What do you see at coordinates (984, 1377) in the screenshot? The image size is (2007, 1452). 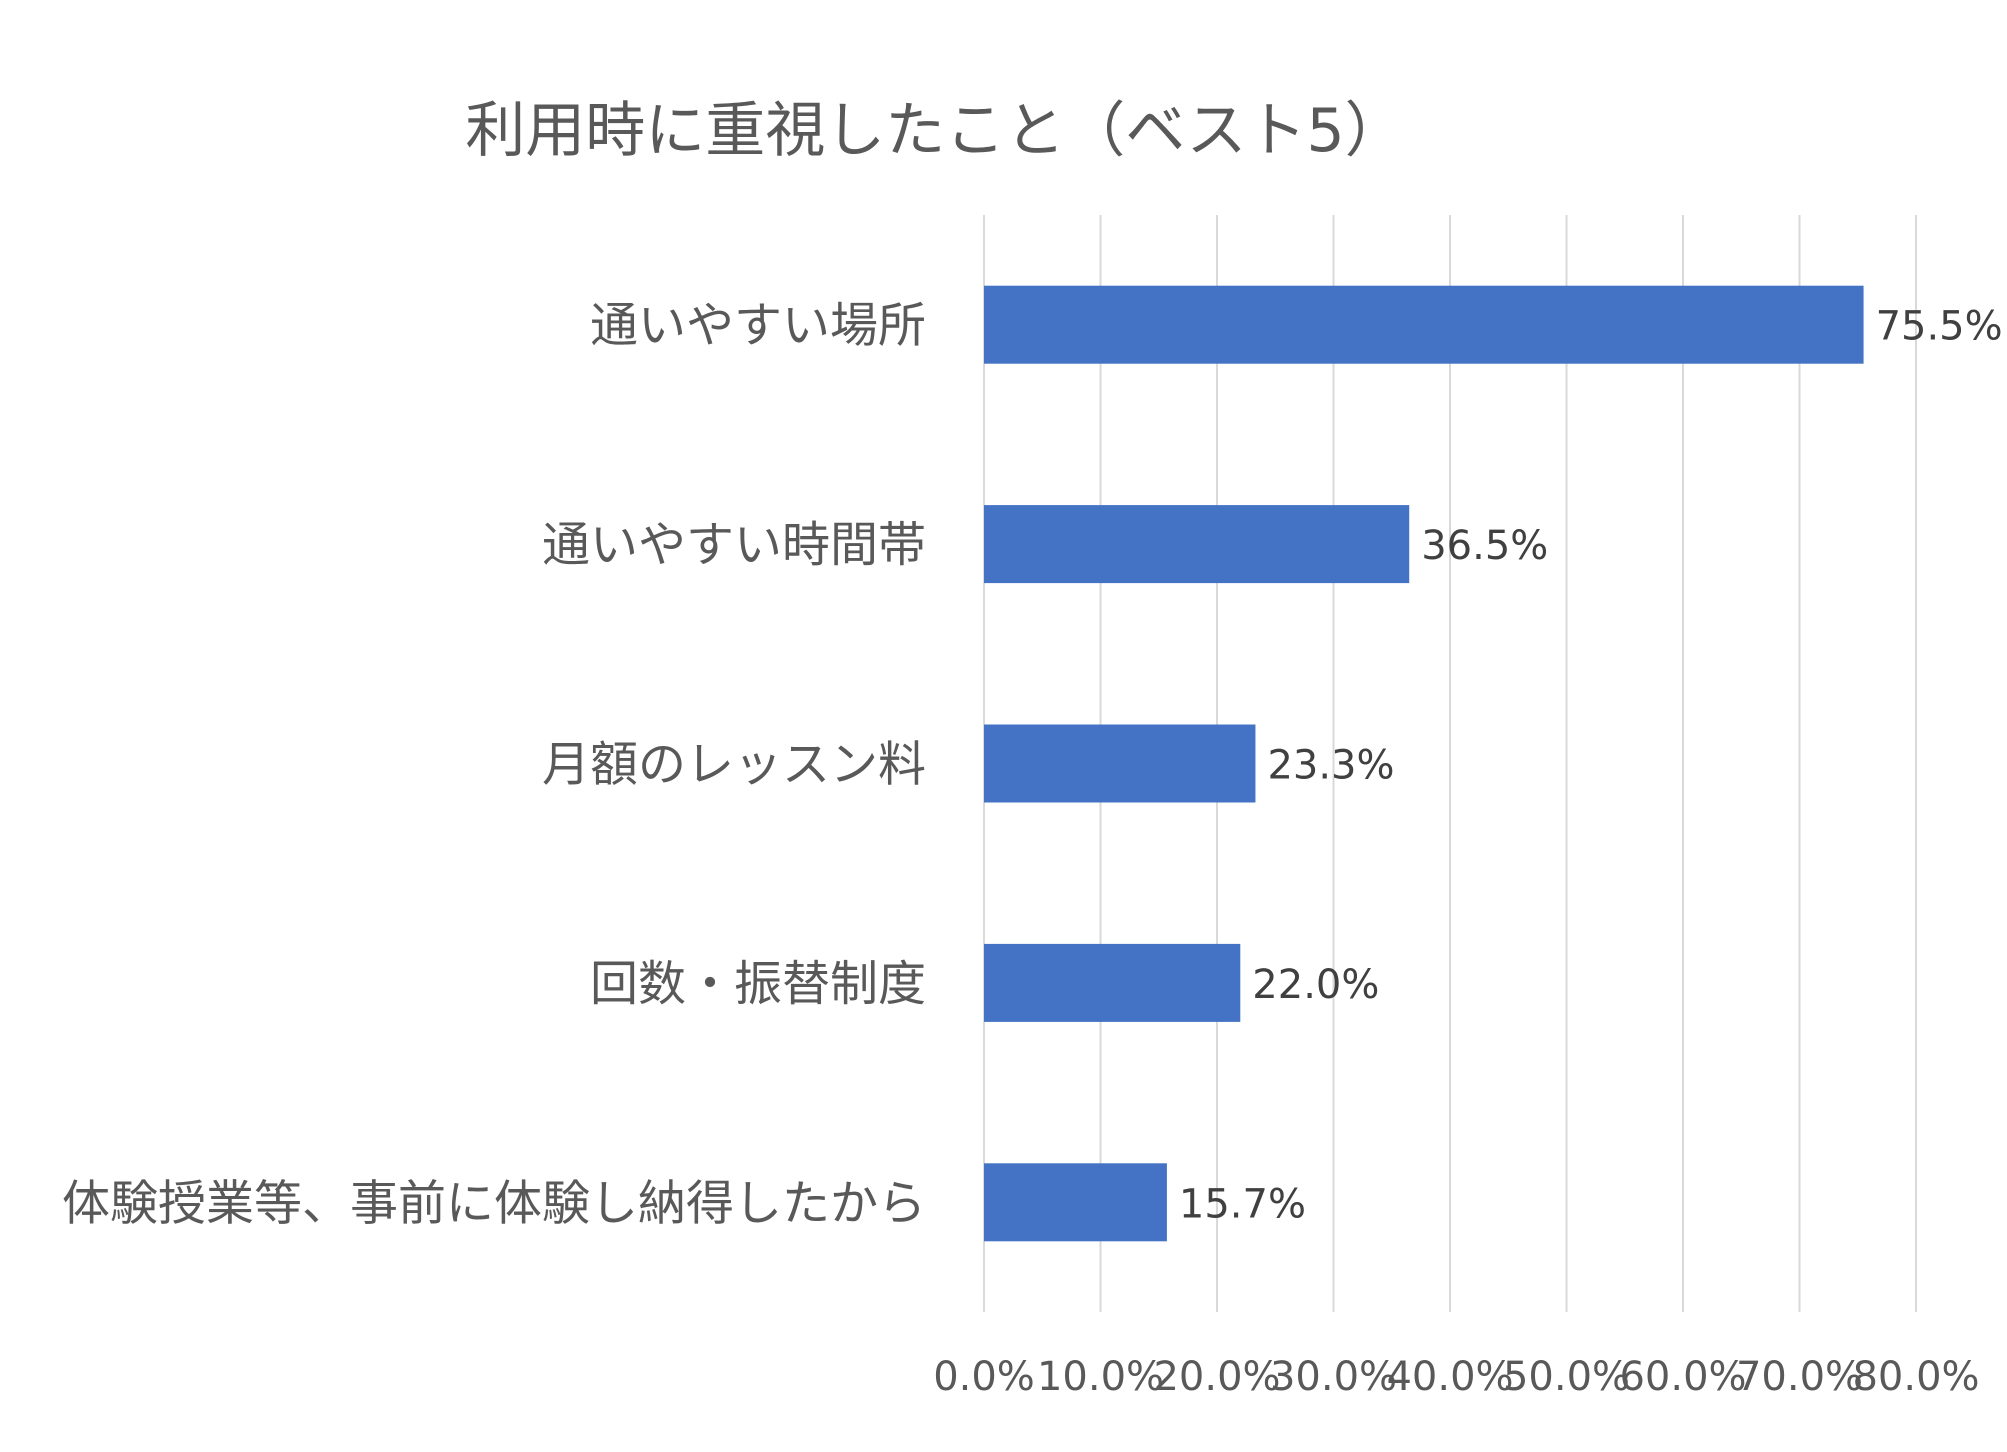 I see `x-tick-label: 0.0%` at bounding box center [984, 1377].